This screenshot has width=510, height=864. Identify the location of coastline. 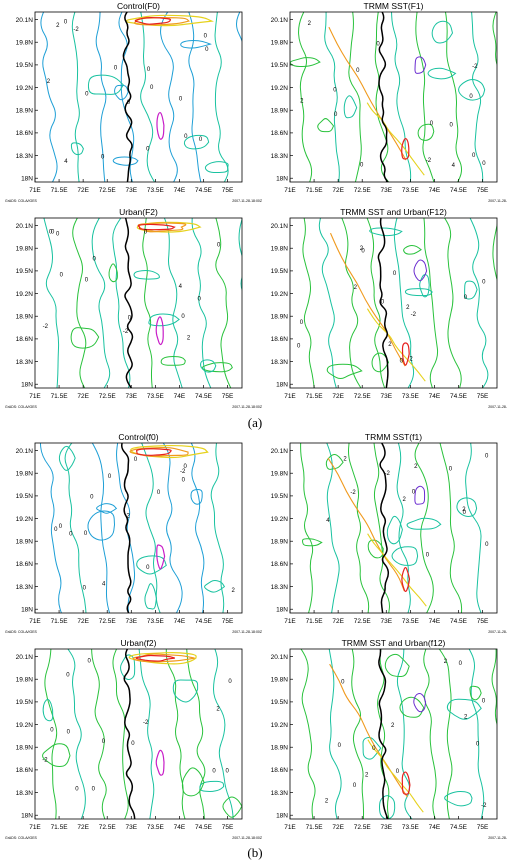
(127, 97).